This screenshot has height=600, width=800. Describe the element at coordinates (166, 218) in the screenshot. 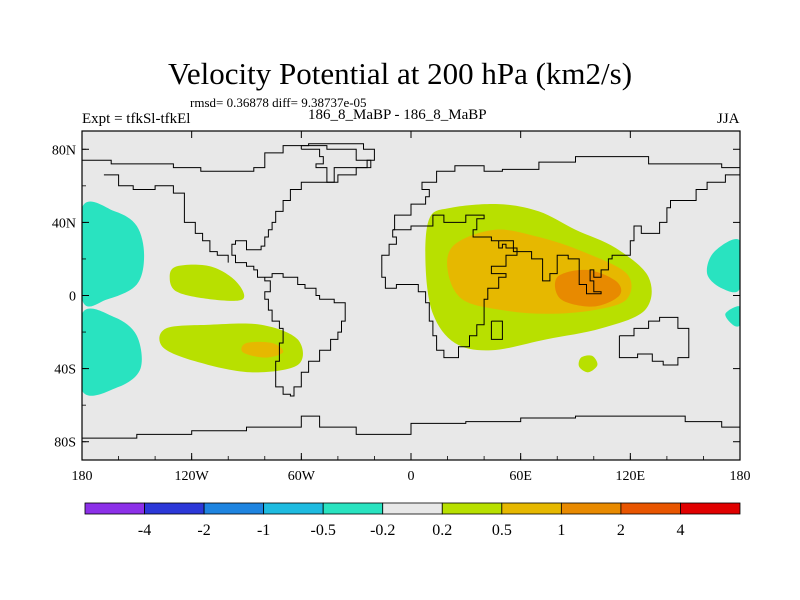

I see `coastline-alaska-bering` at that location.